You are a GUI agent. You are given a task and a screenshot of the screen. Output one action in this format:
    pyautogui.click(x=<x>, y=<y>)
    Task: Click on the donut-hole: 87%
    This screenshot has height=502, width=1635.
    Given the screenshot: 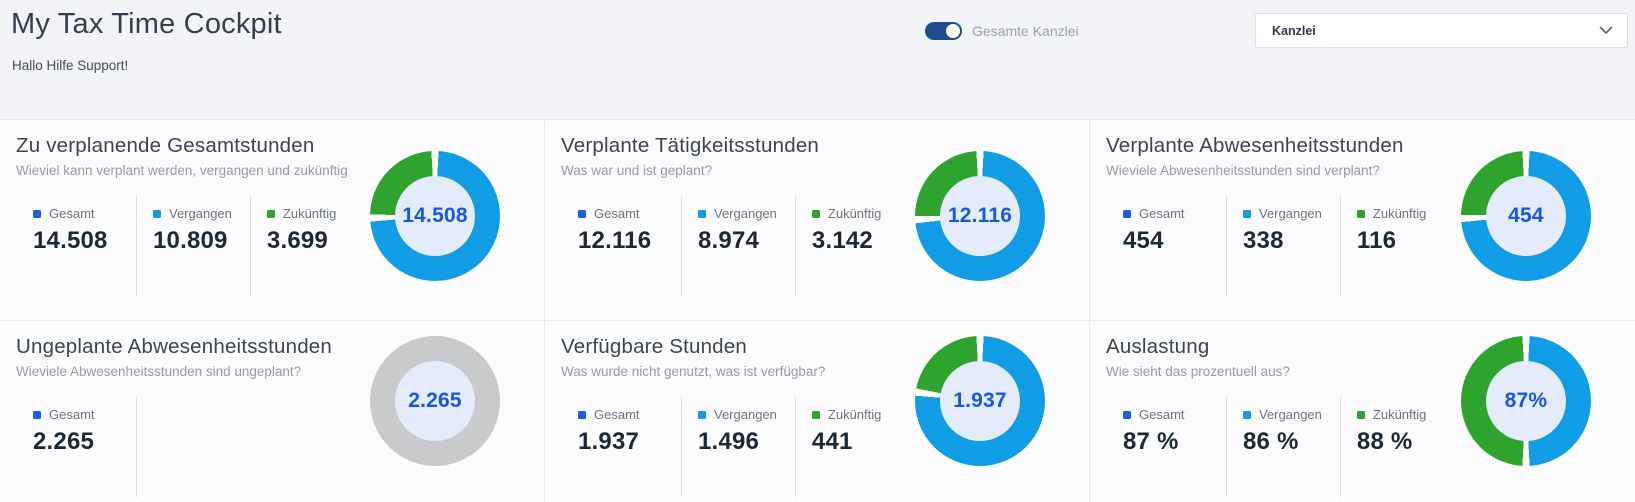 What is the action you would take?
    pyautogui.click(x=1526, y=401)
    